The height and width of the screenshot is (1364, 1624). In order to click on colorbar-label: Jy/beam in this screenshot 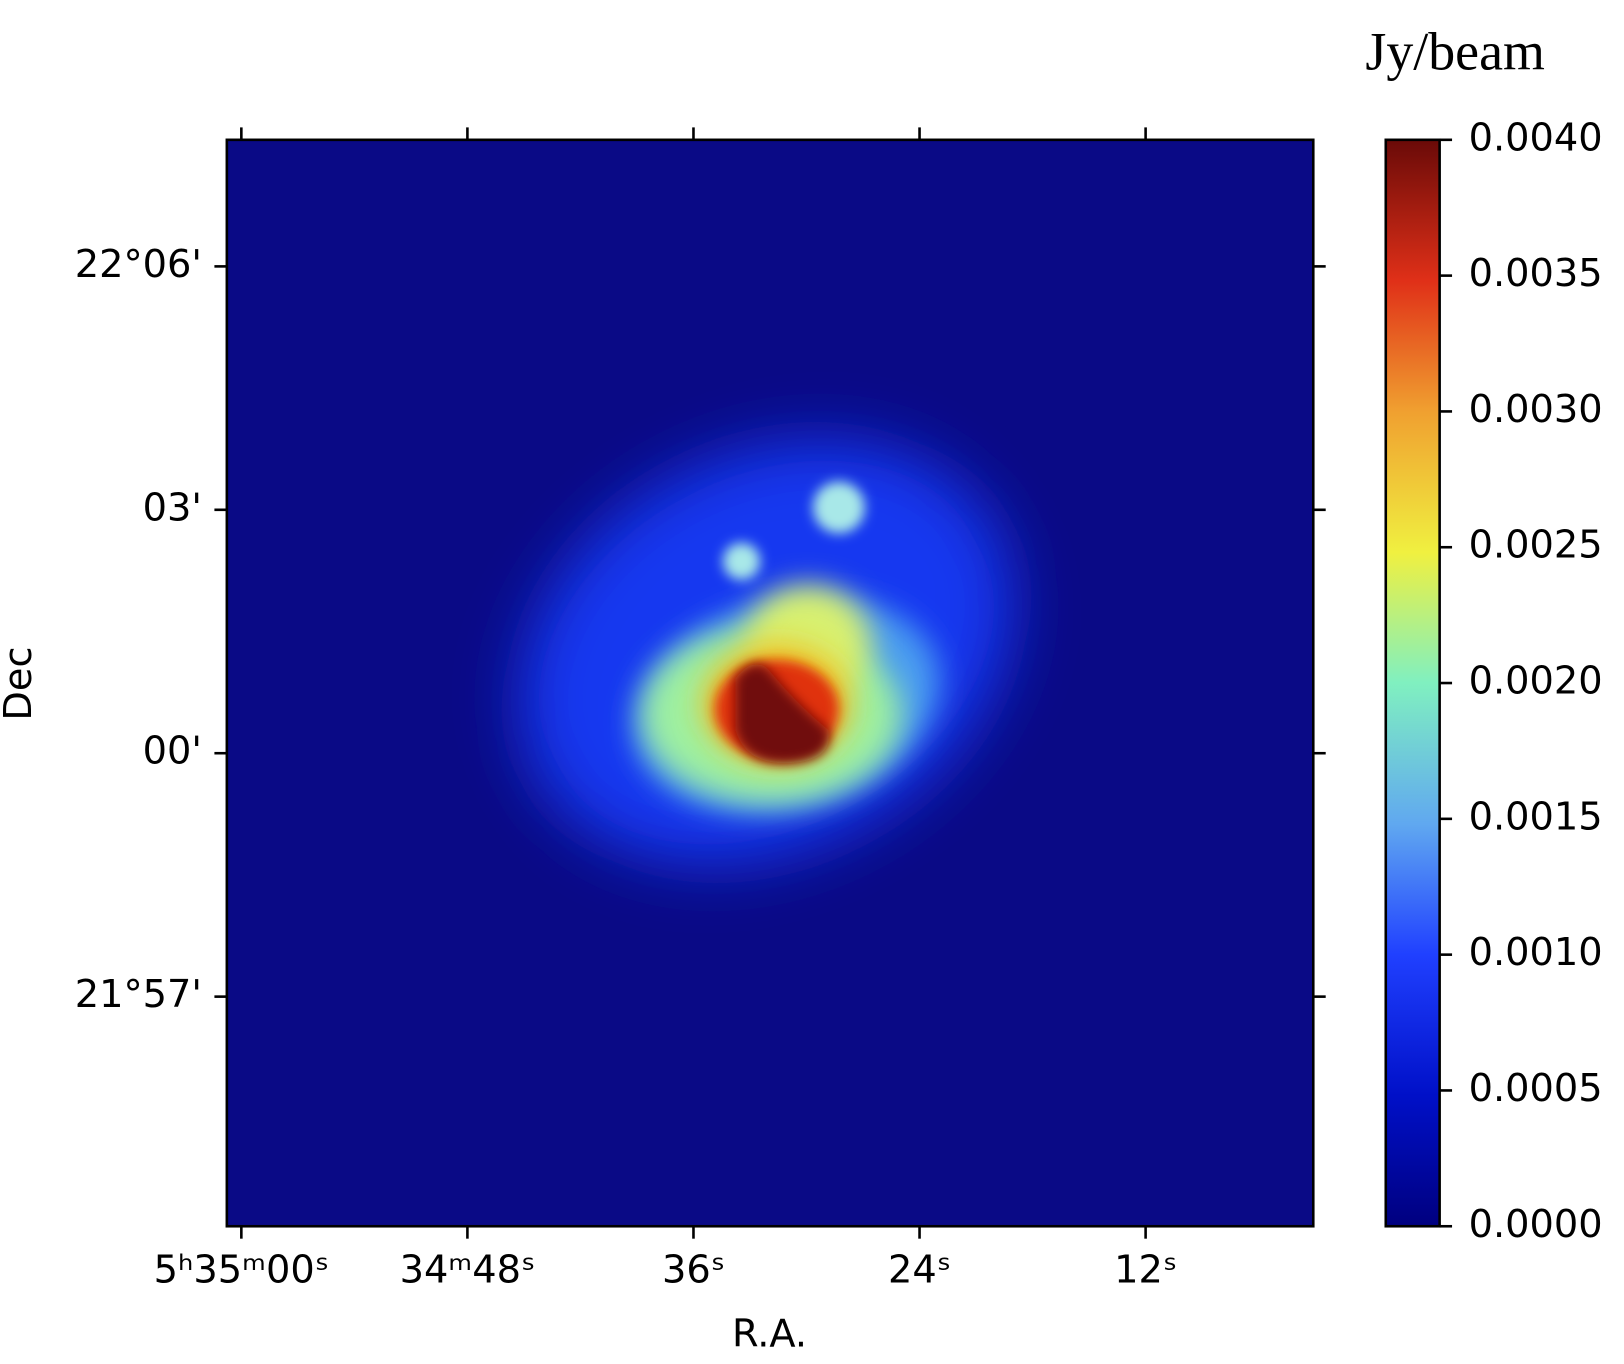, I will do `click(1455, 51)`.